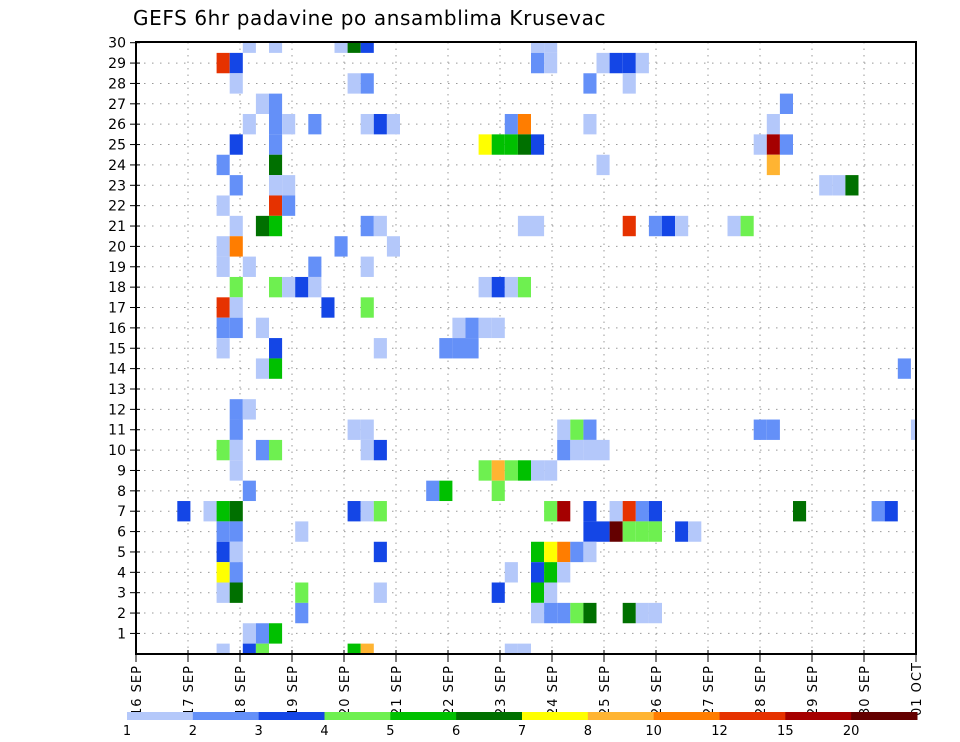 This screenshot has width=960, height=742. I want to click on x-tick-label: 18 SEP, so click(241, 690).